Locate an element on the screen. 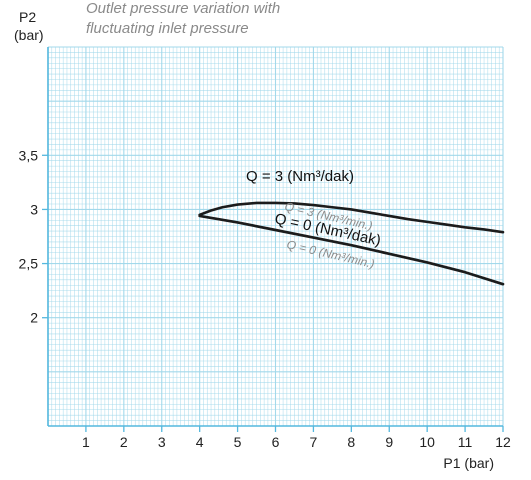 Image resolution: width=531 pixels, height=480 pixels. x-axis-label: P1 (bar) is located at coordinates (468, 463).